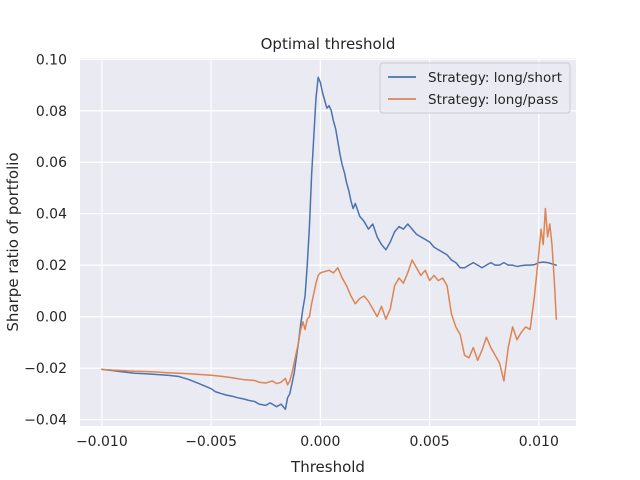  I want to click on legend-entry: Strategy: long/short, so click(495, 78).